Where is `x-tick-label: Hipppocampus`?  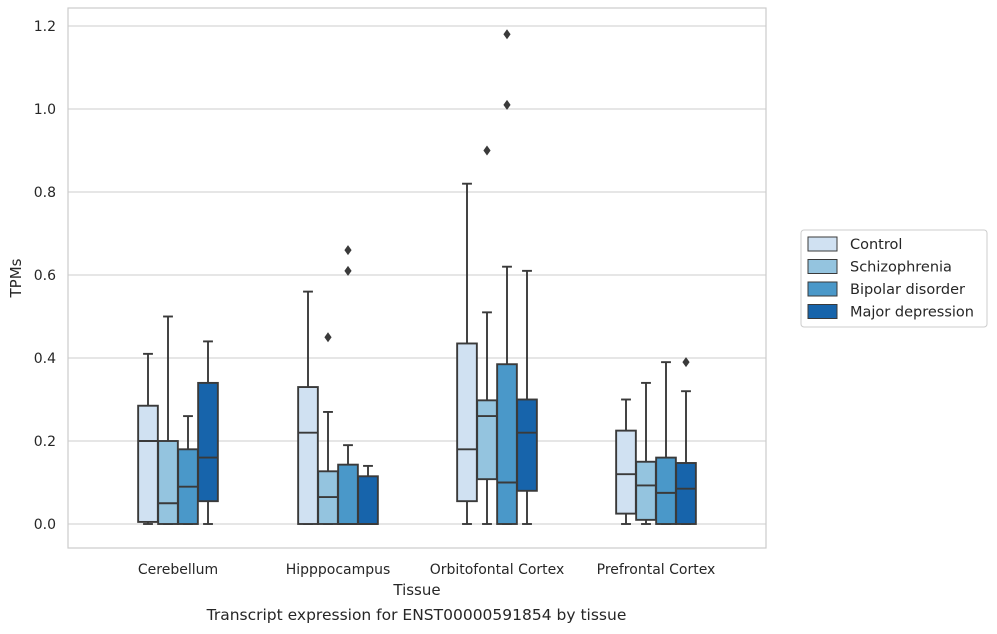
x-tick-label: Hipppocampus is located at coordinates (338, 570).